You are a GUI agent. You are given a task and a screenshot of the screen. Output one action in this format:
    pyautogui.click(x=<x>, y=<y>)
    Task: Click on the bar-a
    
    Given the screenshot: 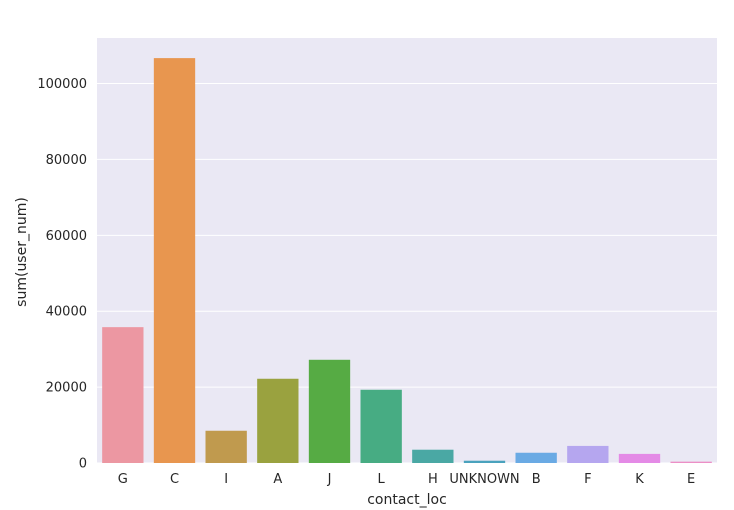 What is the action you would take?
    pyautogui.click(x=278, y=420)
    